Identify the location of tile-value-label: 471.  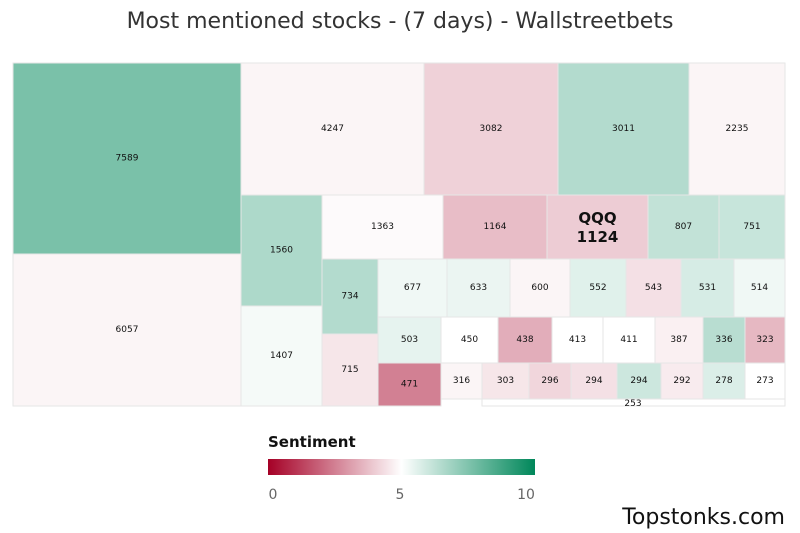
(409, 385).